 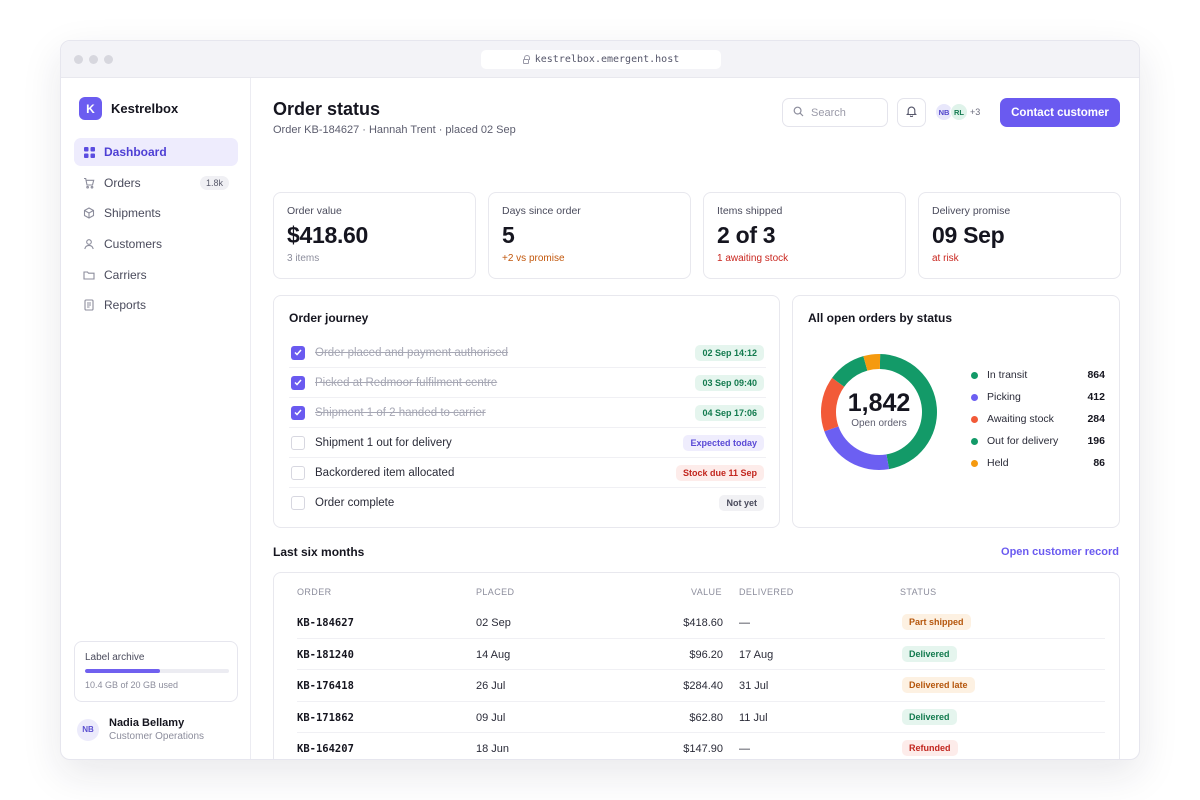 I want to click on close-dot, so click(x=78, y=59).